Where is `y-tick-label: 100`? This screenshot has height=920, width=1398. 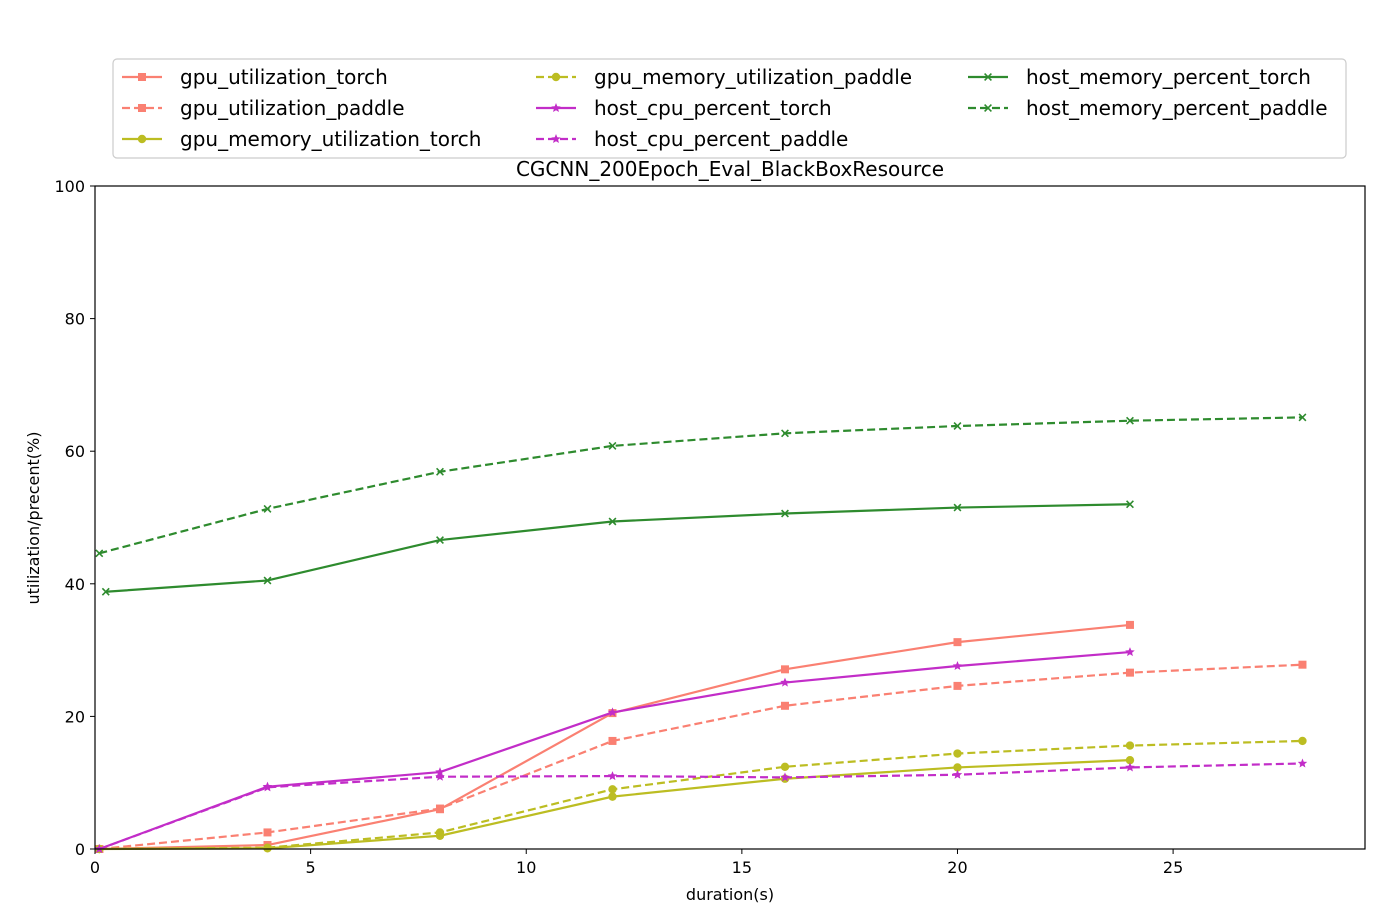
y-tick-label: 100 is located at coordinates (69, 186).